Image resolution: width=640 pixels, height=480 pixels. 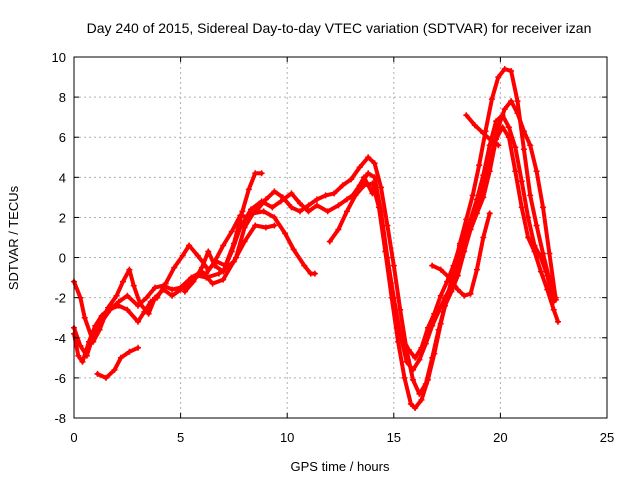 What do you see at coordinates (607, 437) in the screenshot?
I see `x-tick-label: 25` at bounding box center [607, 437].